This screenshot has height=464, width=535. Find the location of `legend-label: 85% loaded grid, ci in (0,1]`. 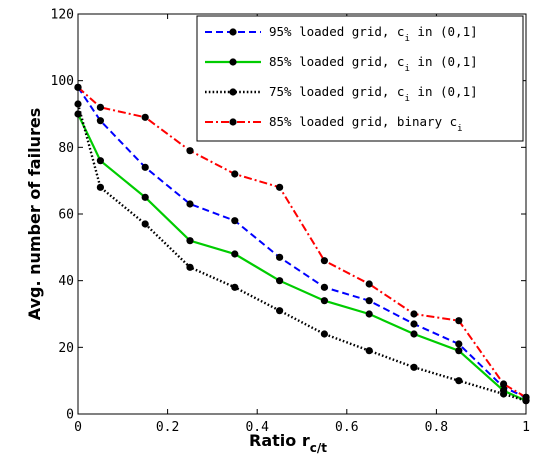

legend-label: 85% loaded grid, ci in (0,1] is located at coordinates (373, 64).